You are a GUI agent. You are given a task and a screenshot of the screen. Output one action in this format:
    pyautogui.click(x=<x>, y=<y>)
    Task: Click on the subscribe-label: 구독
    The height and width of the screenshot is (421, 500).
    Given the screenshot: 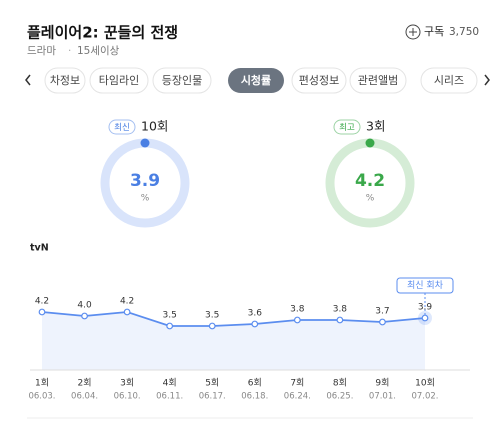 What is the action you would take?
    pyautogui.click(x=434, y=31)
    